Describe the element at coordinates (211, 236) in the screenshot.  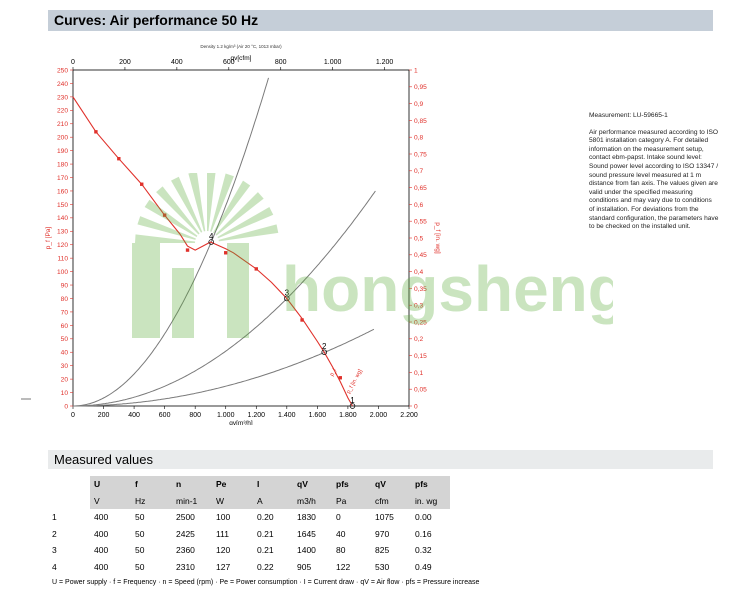
I see `operating-point-label: 4` at that location.